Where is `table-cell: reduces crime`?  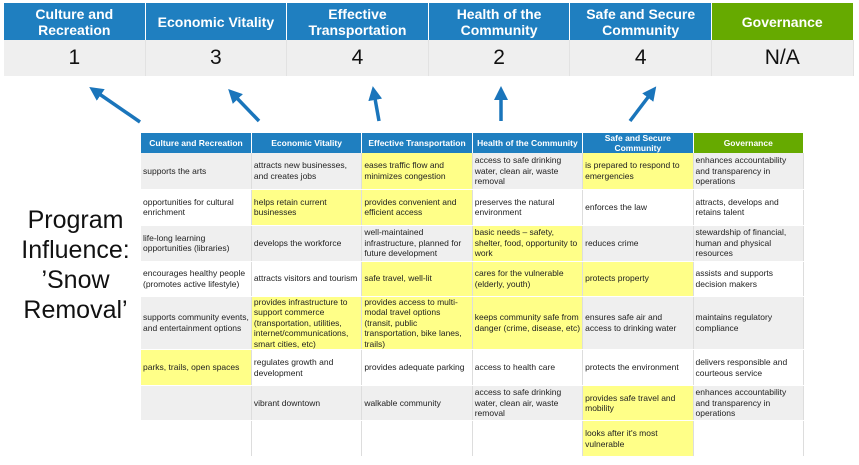
table-cell: reduces crime is located at coordinates (638, 243).